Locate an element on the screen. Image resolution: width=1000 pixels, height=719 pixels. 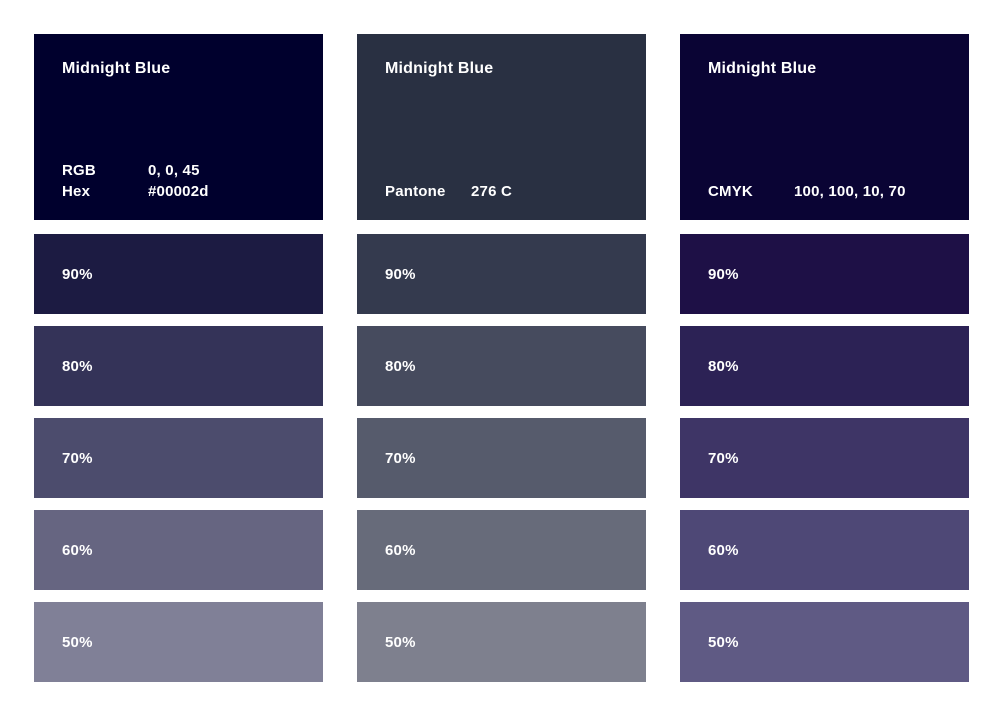
spec-label: Pantone is located at coordinates (415, 191).